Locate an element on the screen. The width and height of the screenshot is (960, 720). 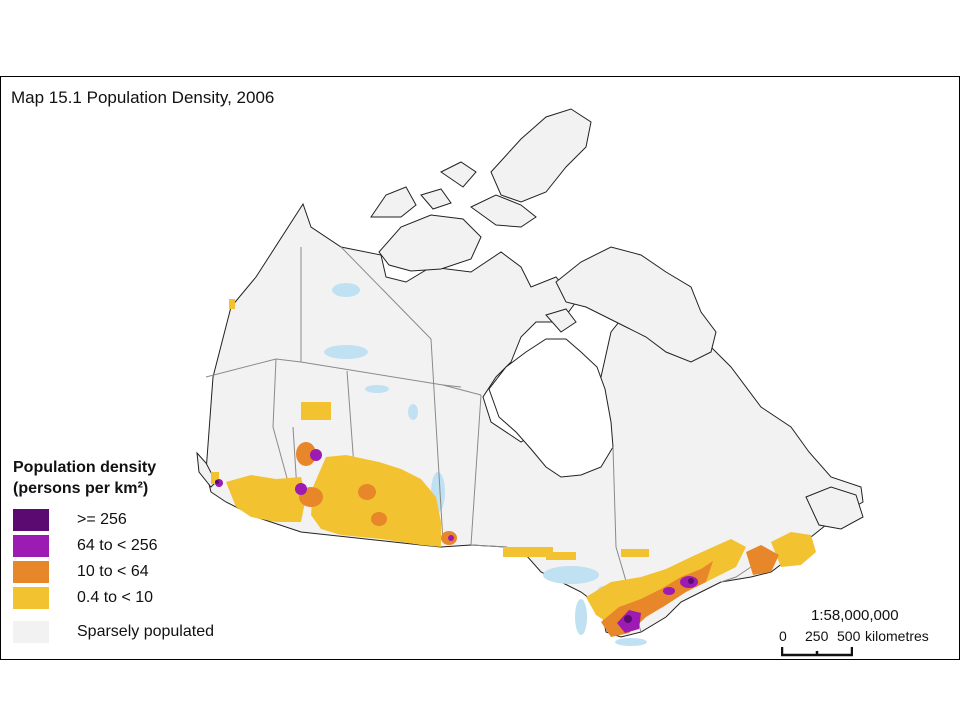
legend-label-very-high: >= 256 is located at coordinates (102, 519).